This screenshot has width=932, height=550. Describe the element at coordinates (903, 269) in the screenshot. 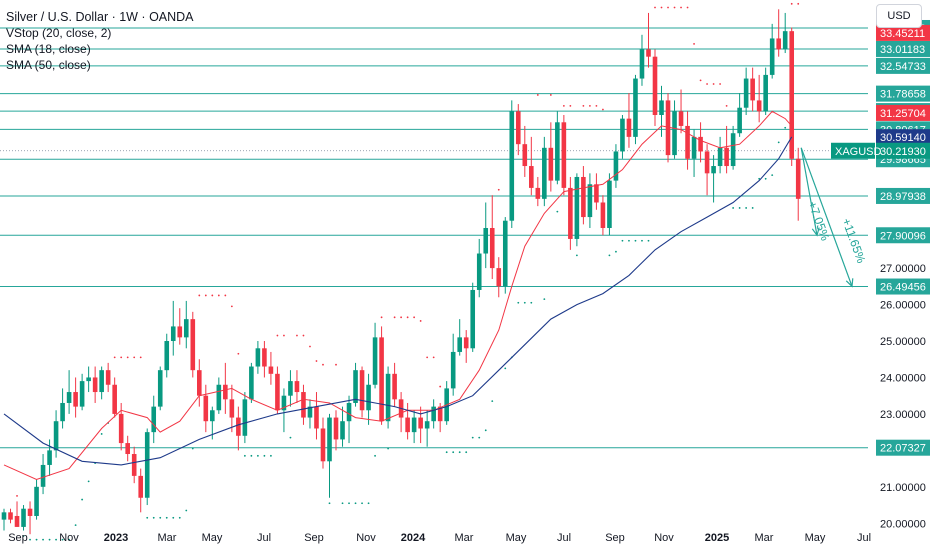

I see `y-tick-label: 27.00000` at that location.